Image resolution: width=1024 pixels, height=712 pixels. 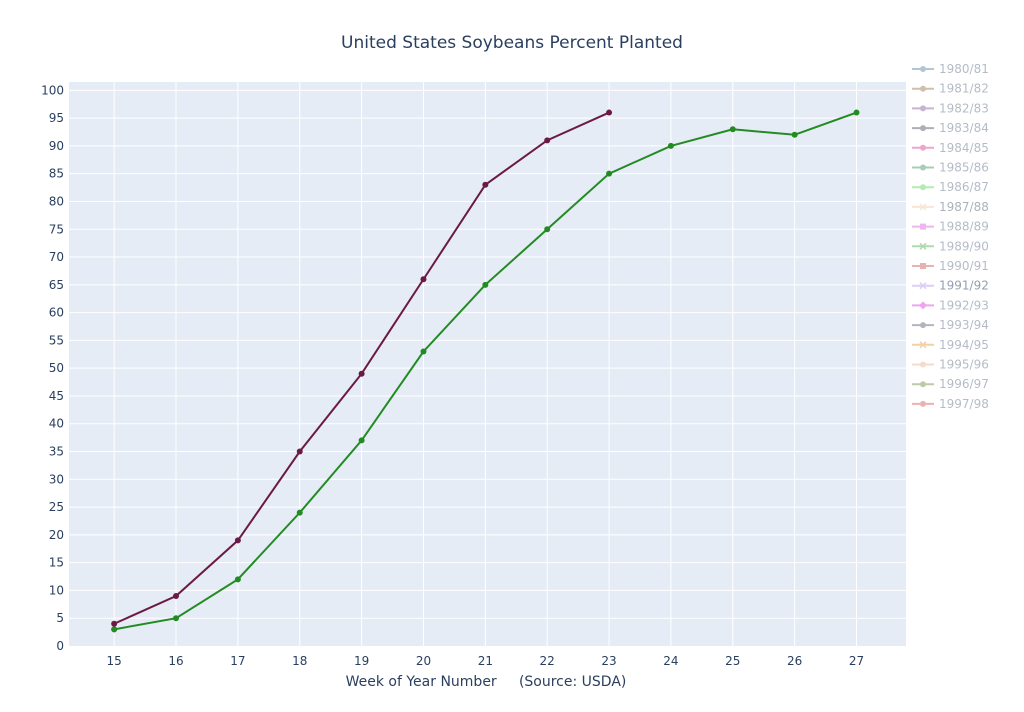 What do you see at coordinates (964, 108) in the screenshot?
I see `legend-label: 1982/83` at bounding box center [964, 108].